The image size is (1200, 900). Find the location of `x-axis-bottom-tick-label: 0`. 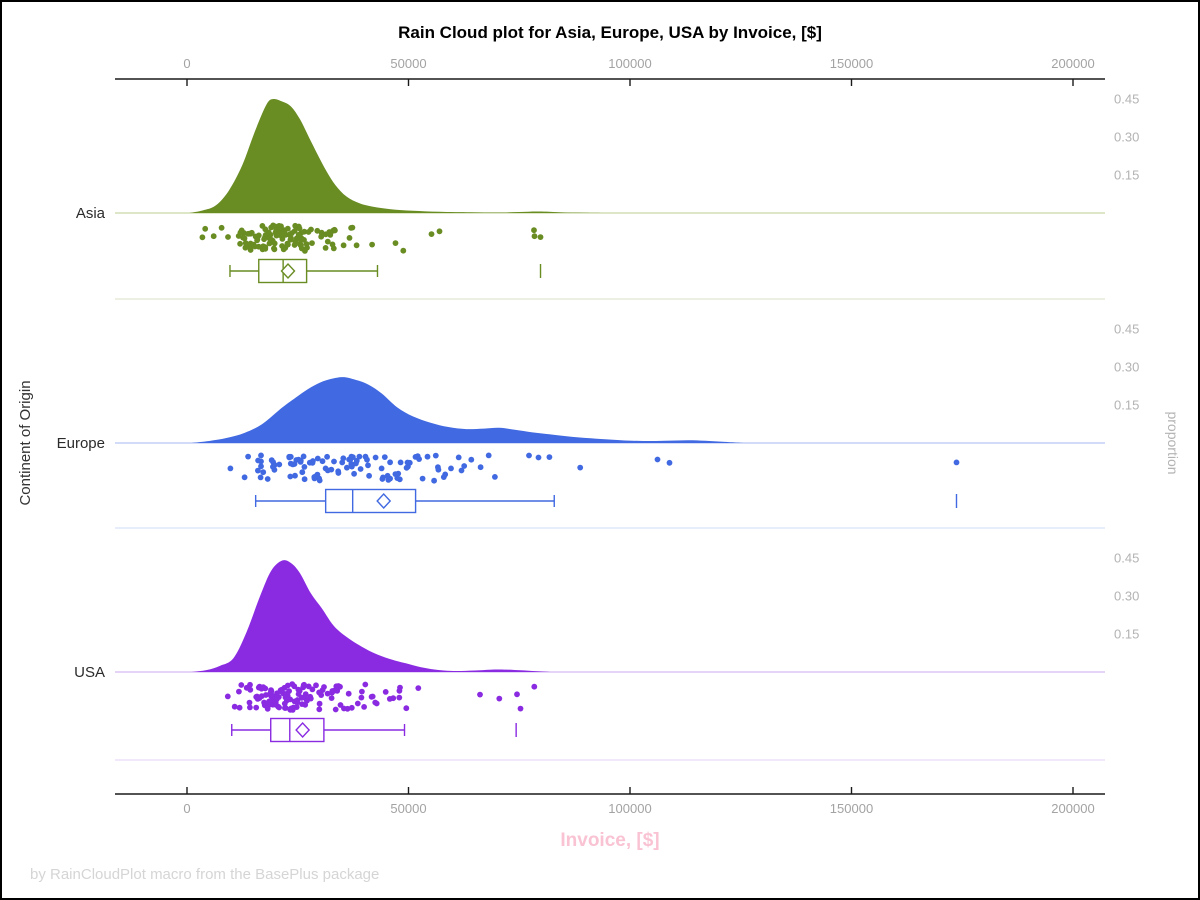

x-axis-bottom-tick-label: 0 is located at coordinates (186, 808).